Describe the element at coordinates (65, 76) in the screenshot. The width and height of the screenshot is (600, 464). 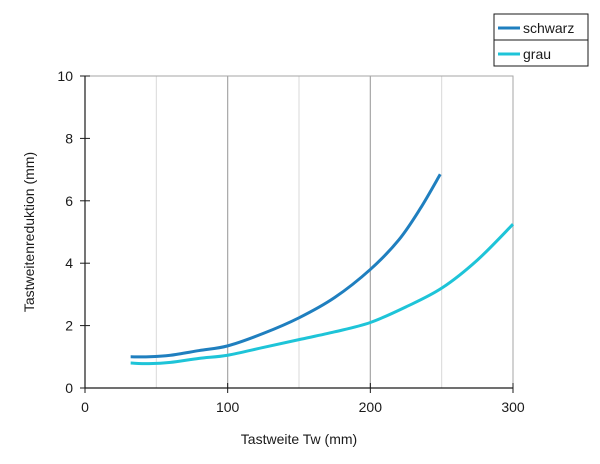
I see `y-tick-label: 10` at that location.